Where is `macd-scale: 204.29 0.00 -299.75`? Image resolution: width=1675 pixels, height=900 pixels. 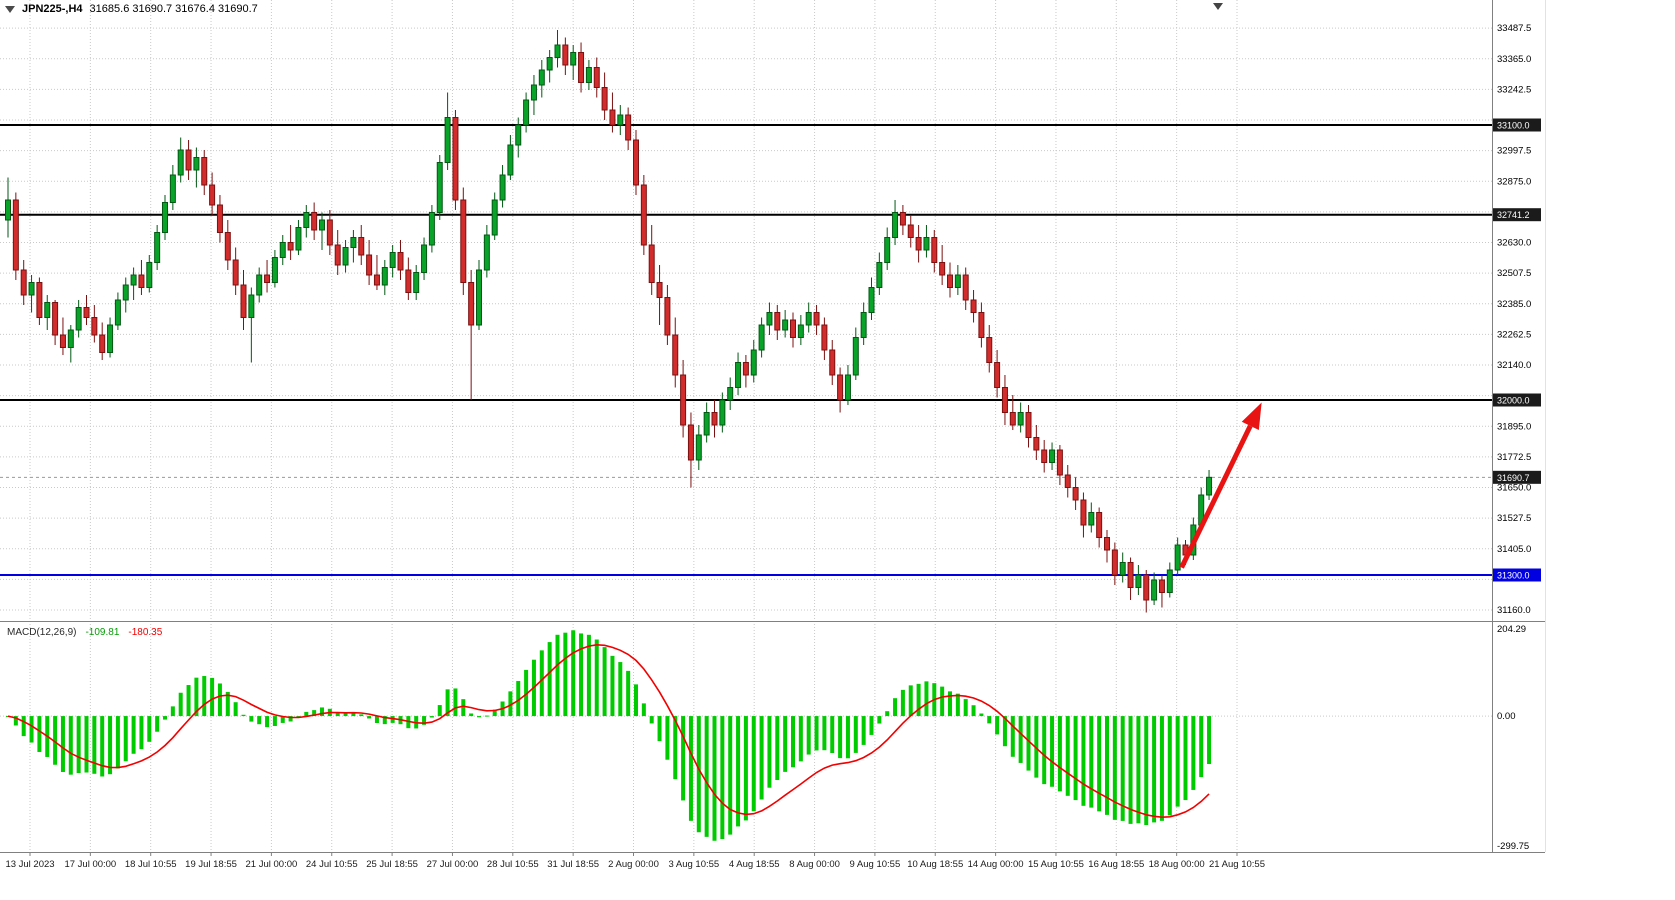 macd-scale: 204.29 0.00 -299.75 is located at coordinates (1513, 738).